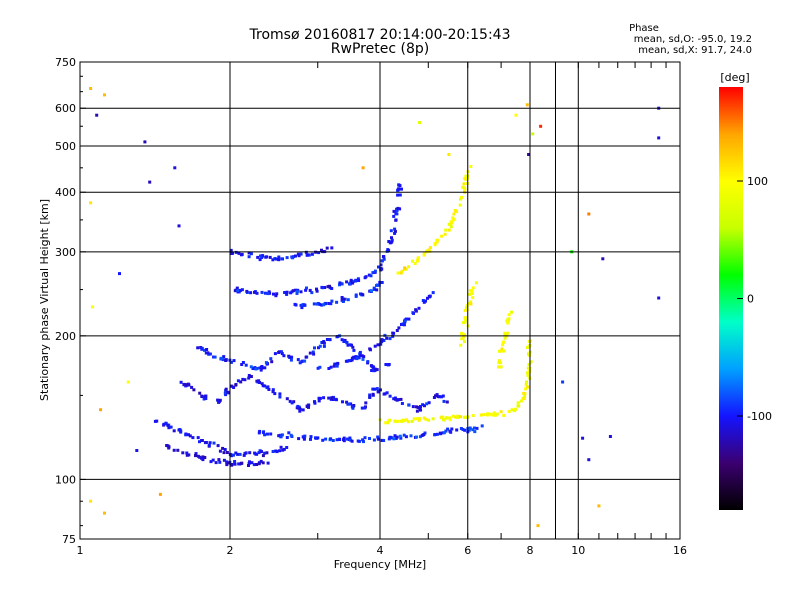 The width and height of the screenshot is (800, 600). Describe the element at coordinates (65, 108) in the screenshot. I see `y-tick-label: 600` at that location.